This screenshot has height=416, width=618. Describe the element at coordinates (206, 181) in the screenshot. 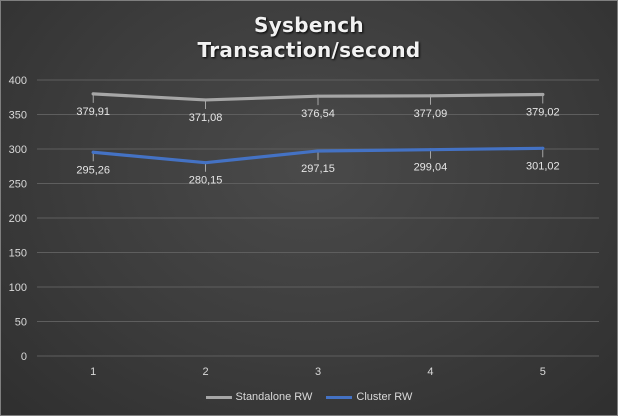

I see `data-label-cluster-2: 280,15` at that location.